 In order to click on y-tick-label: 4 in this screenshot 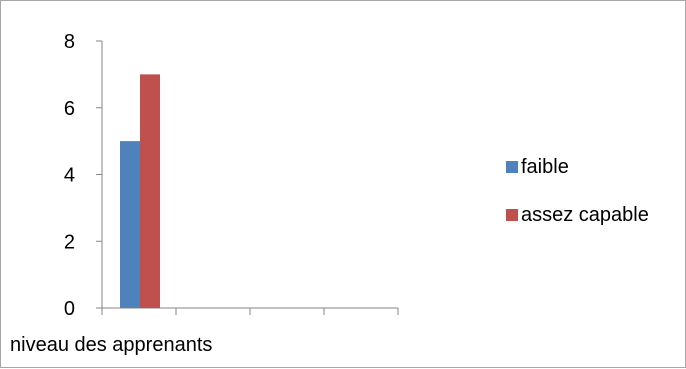, I will do `click(69, 176)`.